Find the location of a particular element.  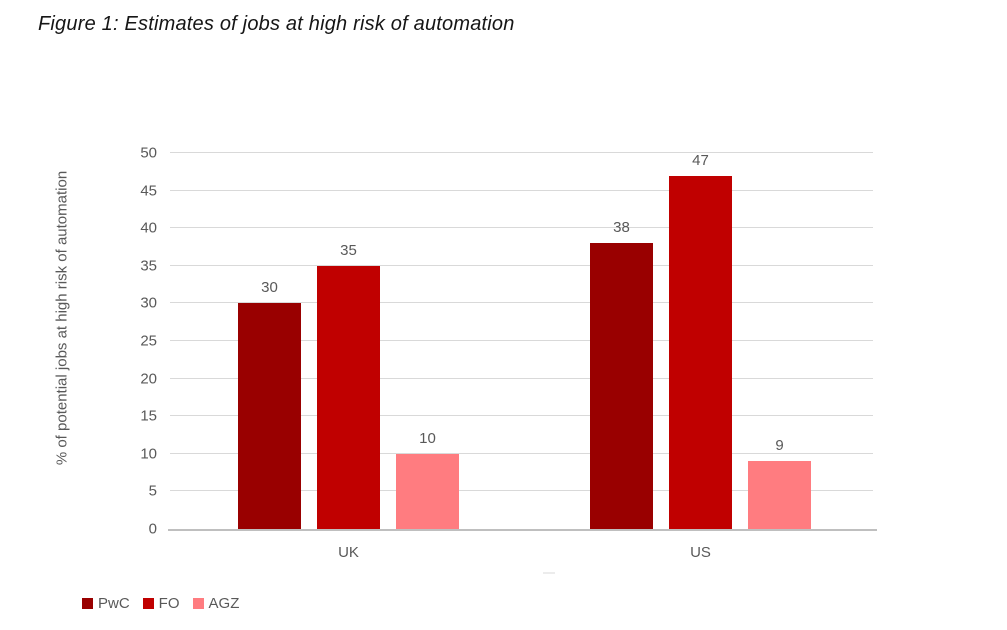

bar-agz-uk is located at coordinates (427, 491).